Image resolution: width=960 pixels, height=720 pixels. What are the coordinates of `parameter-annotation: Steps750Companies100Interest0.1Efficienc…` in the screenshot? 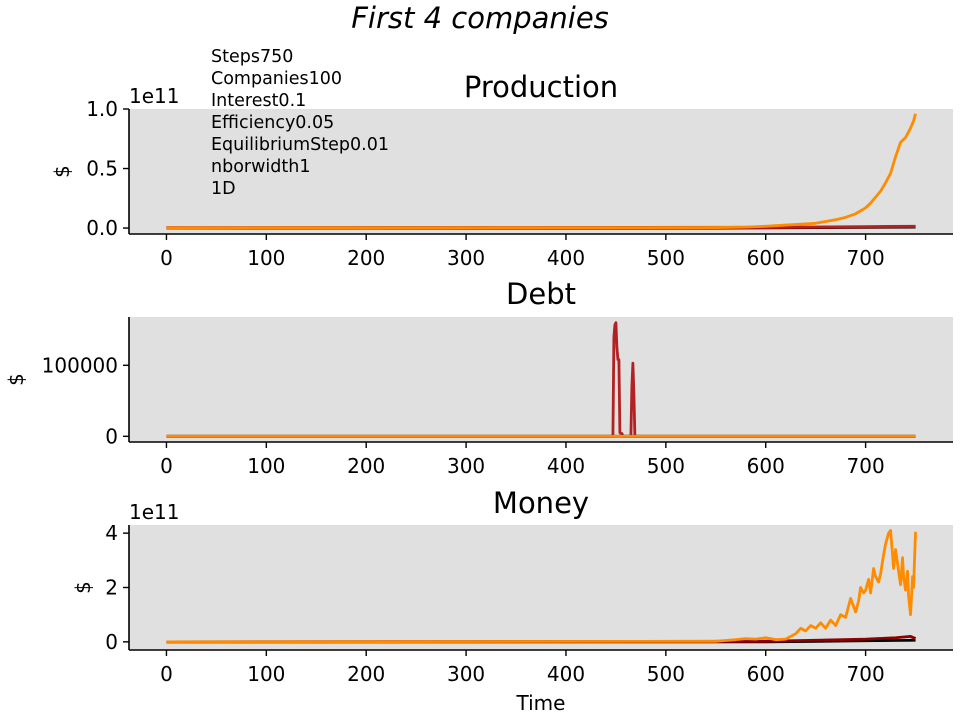 It's located at (300, 123).